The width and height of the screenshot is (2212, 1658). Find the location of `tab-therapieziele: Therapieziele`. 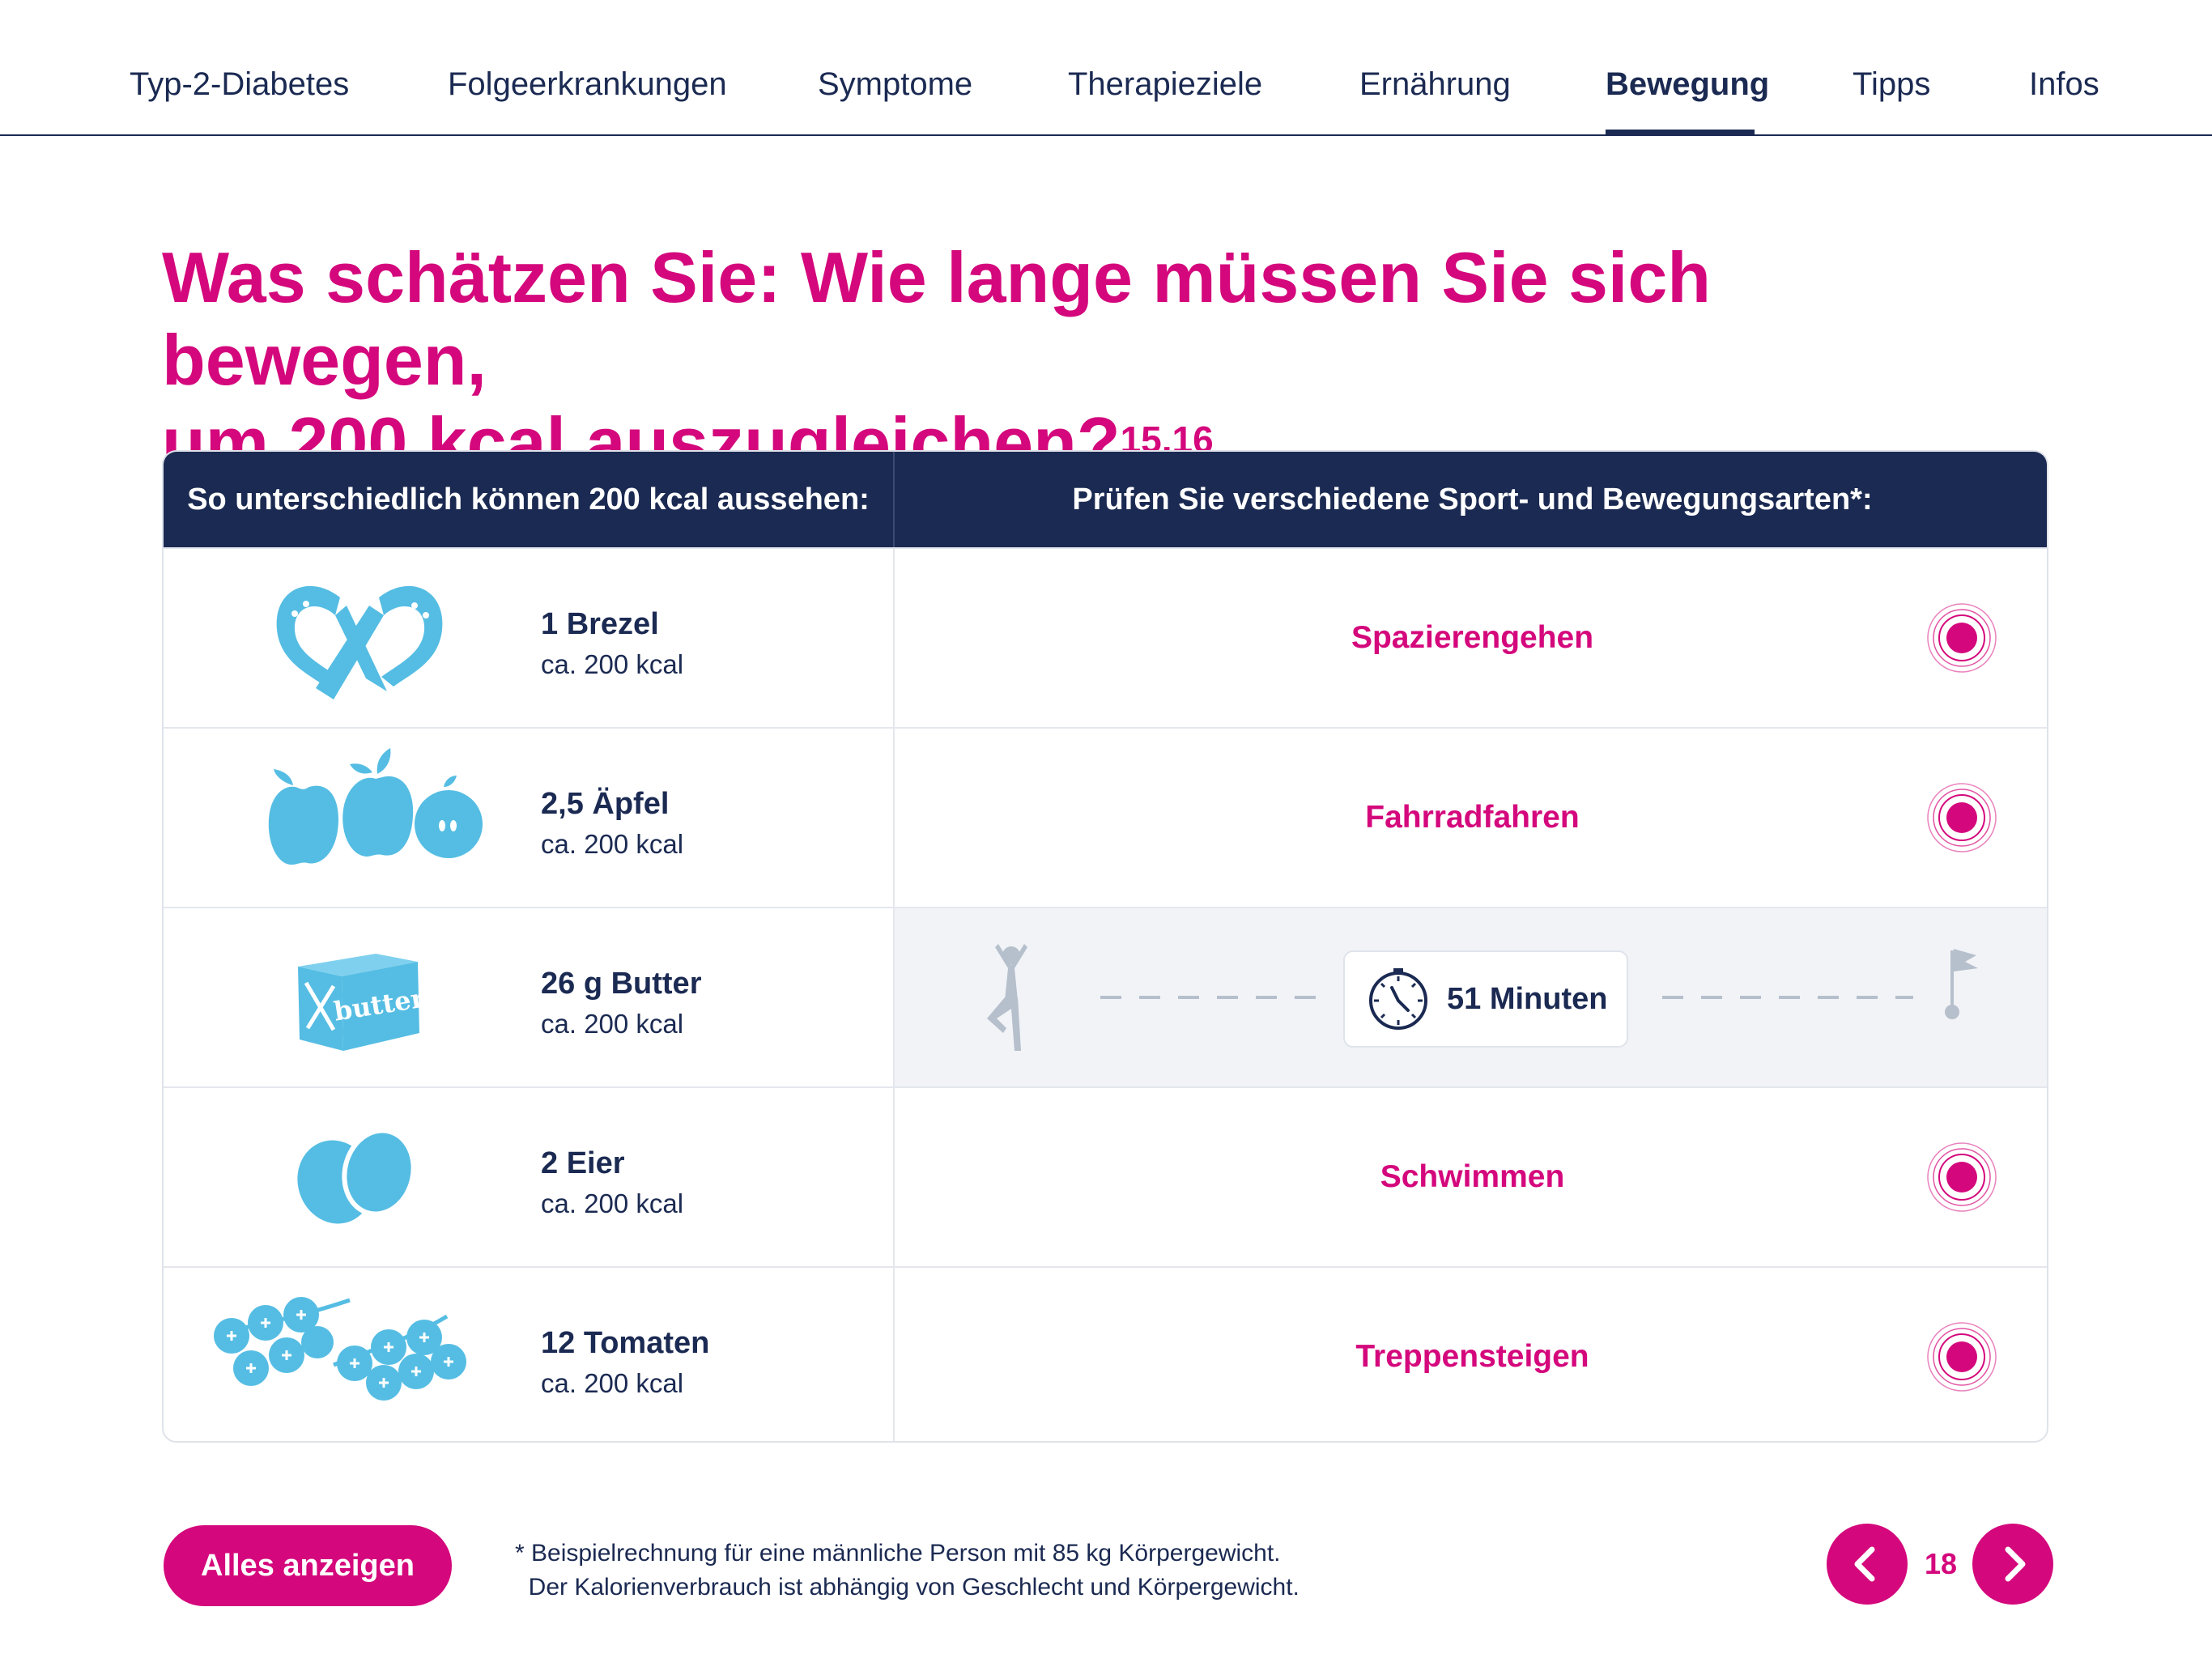

tab-therapieziele: Therapieziele is located at coordinates (1165, 84).